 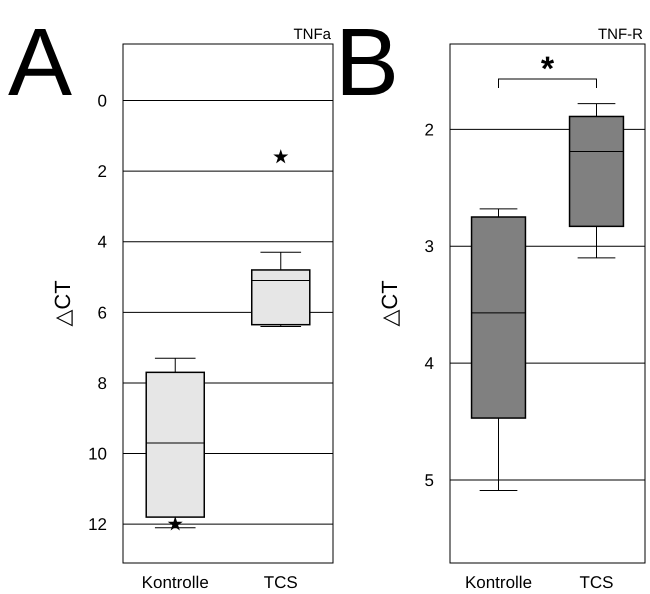 I want to click on text: B, so click(x=367, y=62).